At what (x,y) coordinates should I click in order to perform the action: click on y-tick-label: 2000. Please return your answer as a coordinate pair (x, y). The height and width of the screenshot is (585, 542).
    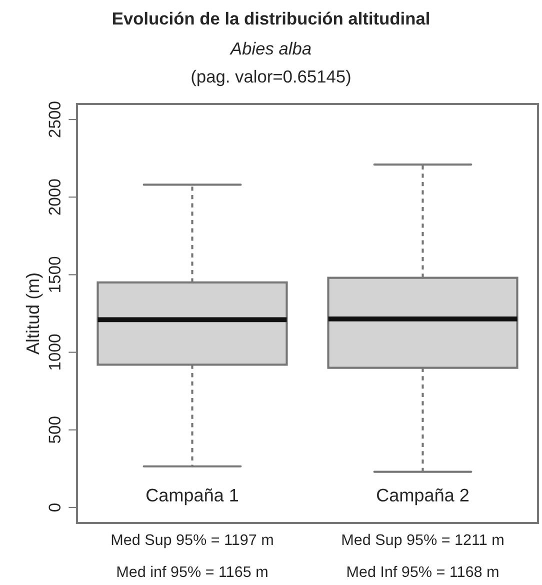
    Looking at the image, I should click on (54, 197).